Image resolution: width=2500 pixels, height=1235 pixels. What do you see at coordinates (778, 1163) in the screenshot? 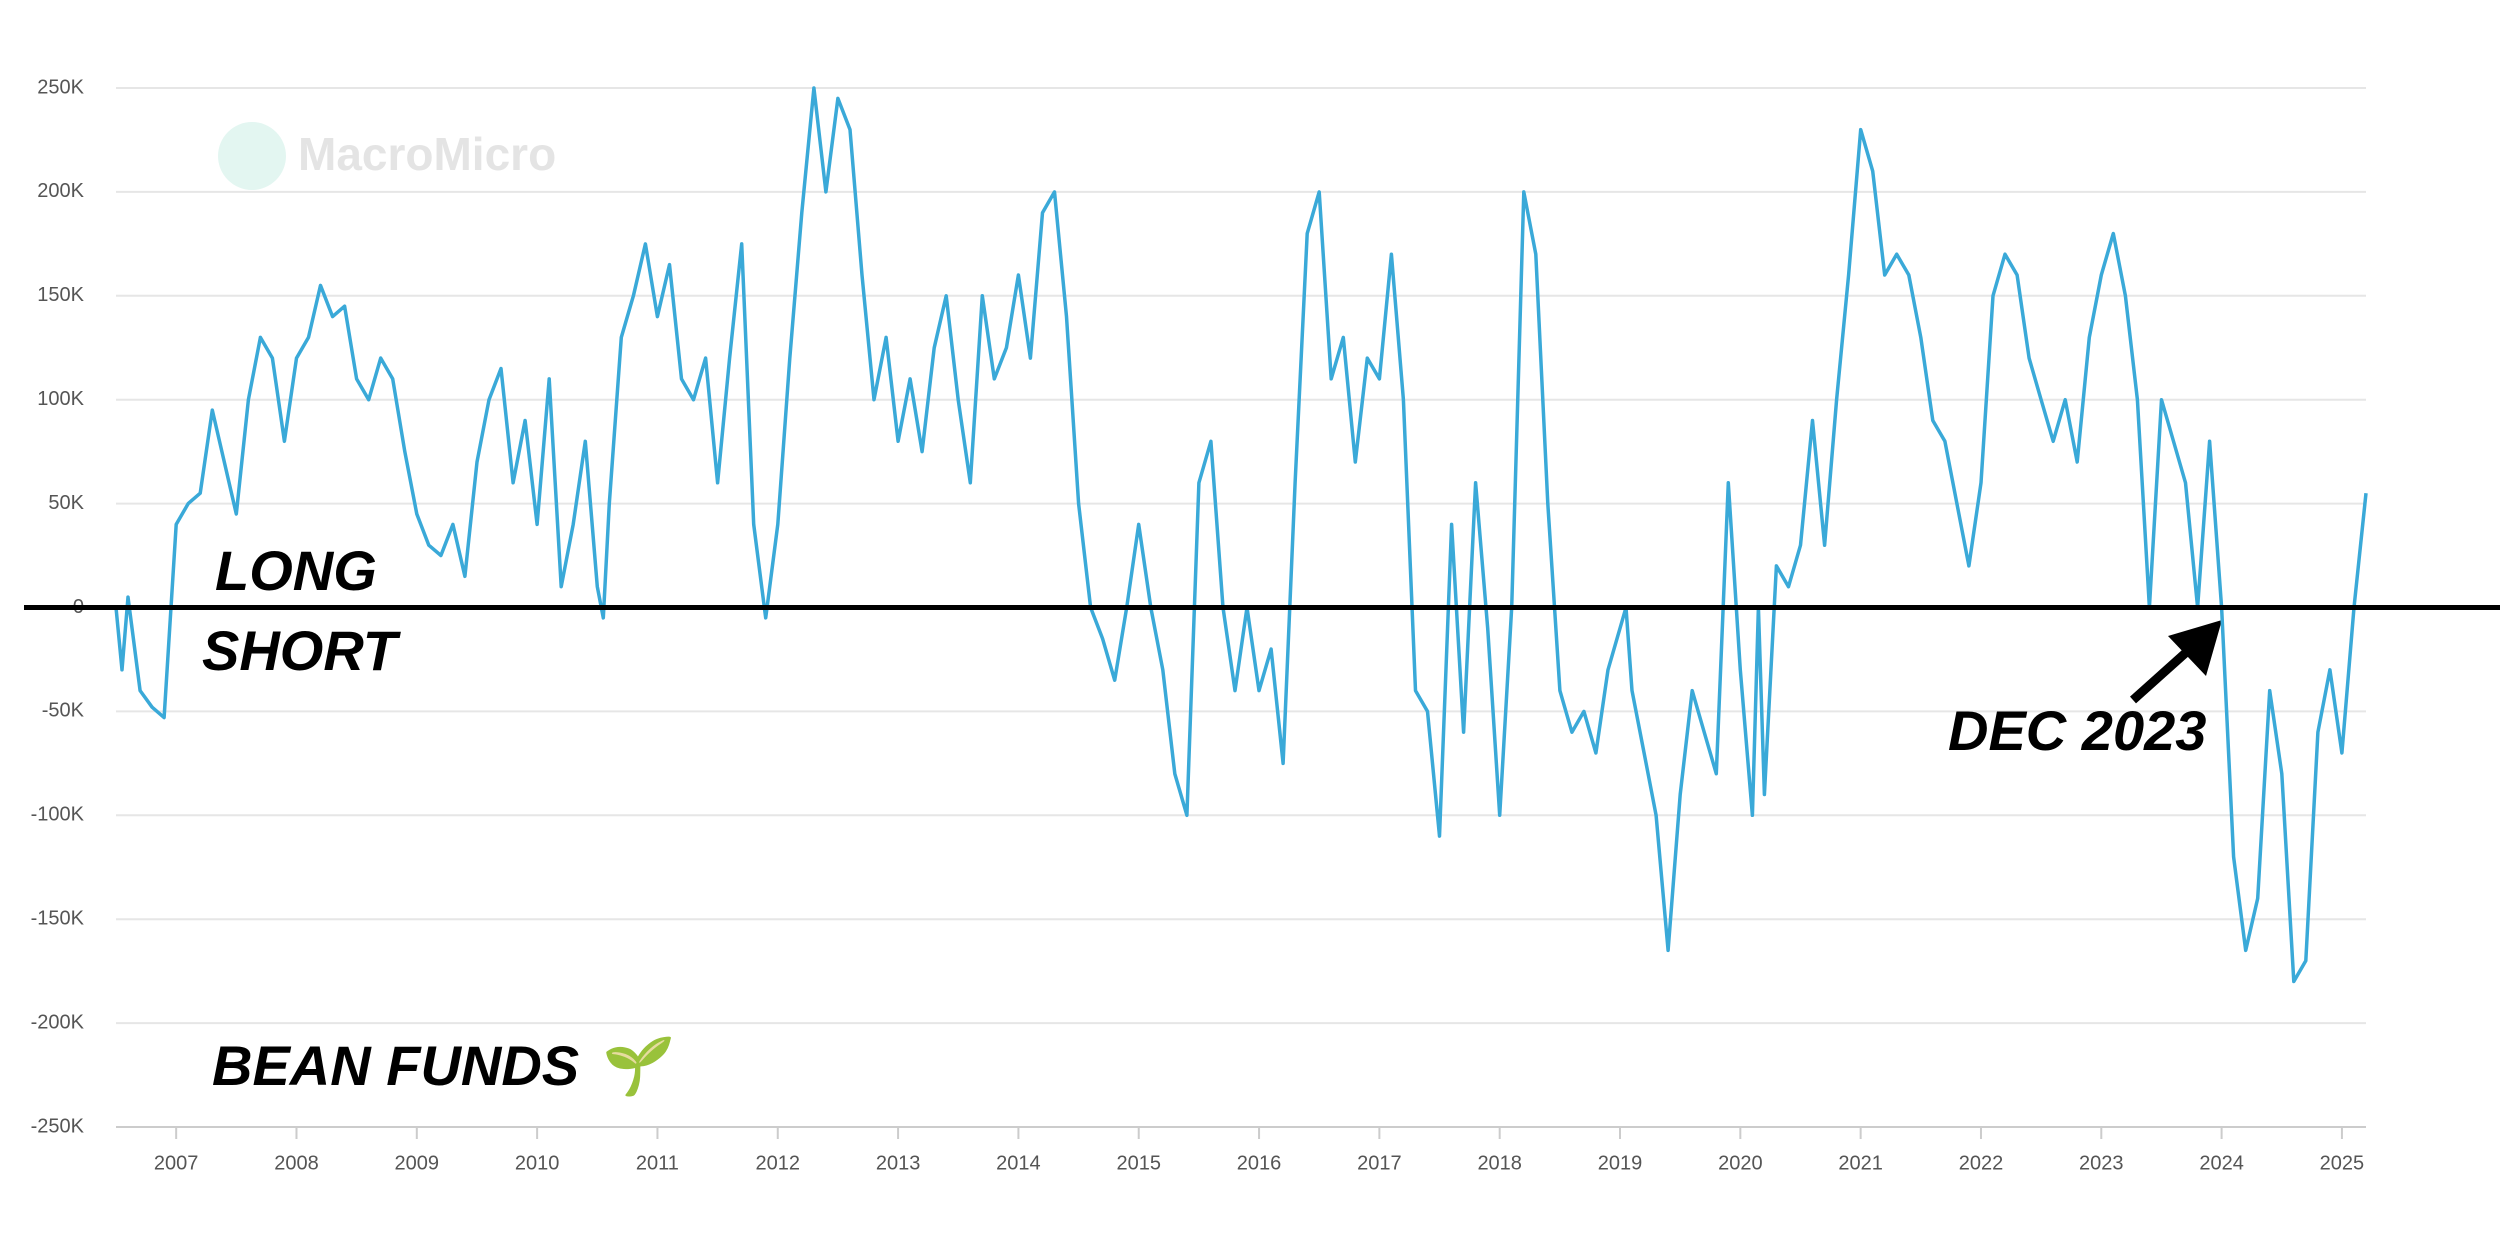
I see `x-tick-label: 2012` at bounding box center [778, 1163].